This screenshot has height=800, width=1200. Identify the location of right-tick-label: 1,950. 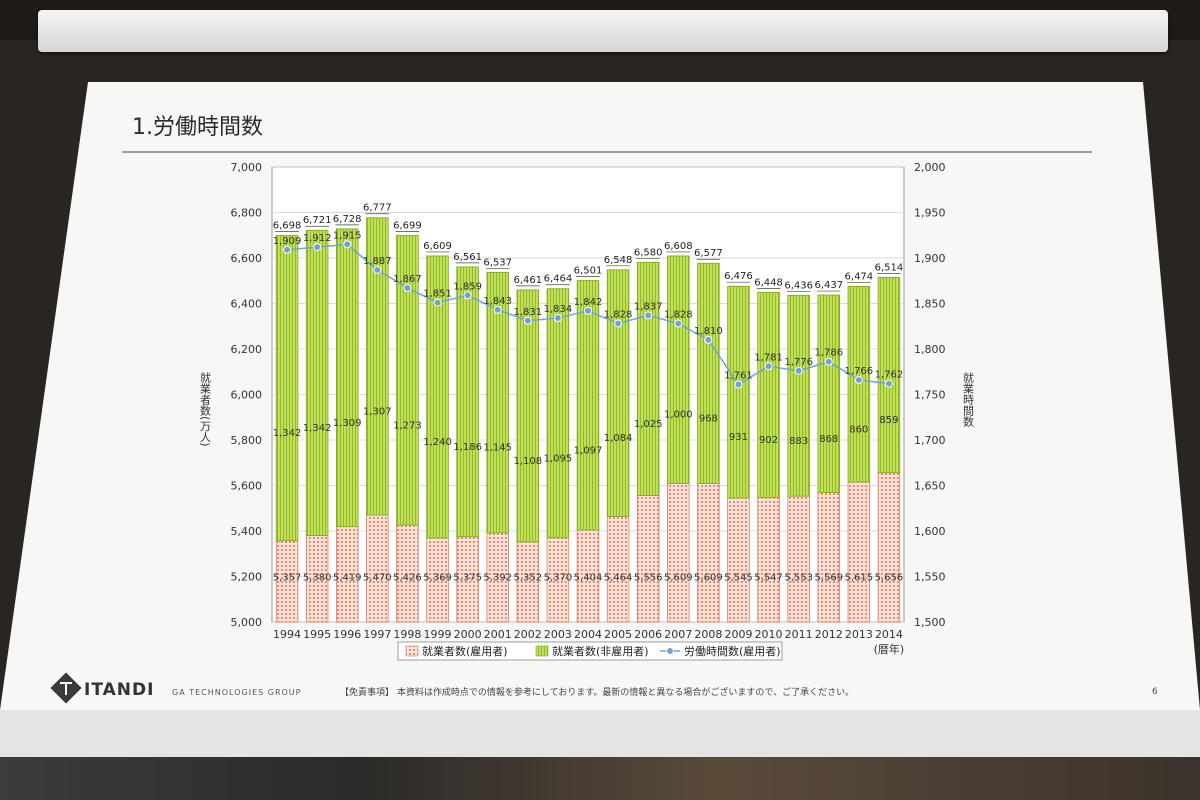
(930, 213).